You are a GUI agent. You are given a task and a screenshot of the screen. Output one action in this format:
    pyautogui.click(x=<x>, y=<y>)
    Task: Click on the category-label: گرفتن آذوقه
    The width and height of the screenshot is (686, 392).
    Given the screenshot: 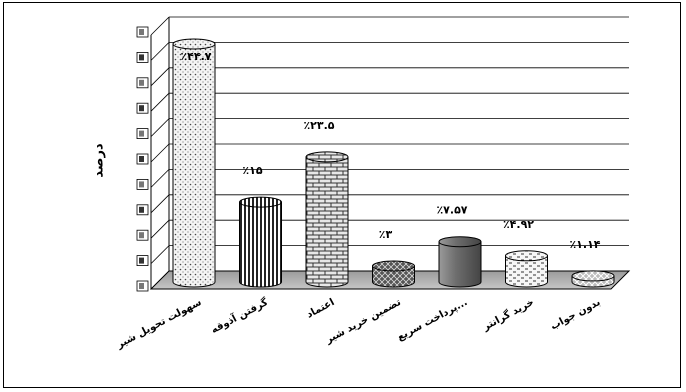 What is the action you would take?
    pyautogui.click(x=239, y=315)
    